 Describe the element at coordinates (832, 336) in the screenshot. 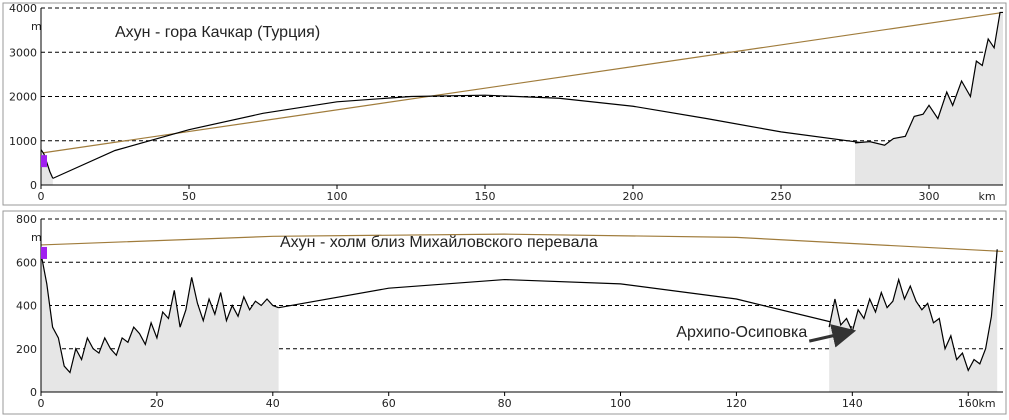

I see `annotation-arrow` at that location.